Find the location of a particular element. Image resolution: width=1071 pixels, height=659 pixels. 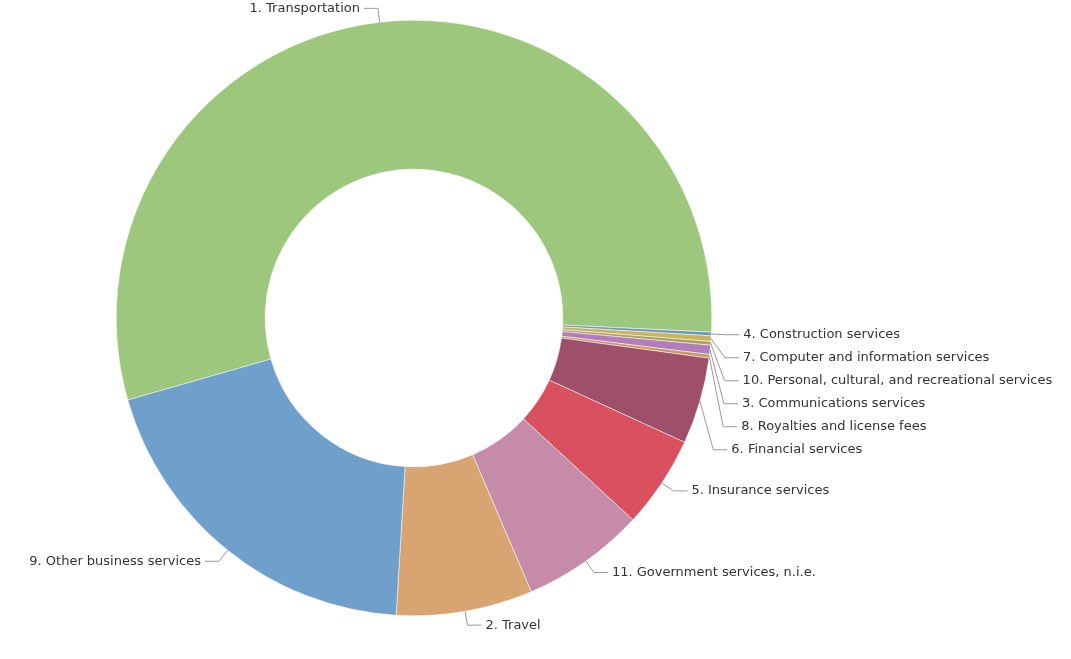

slice-label: 4. Construction services is located at coordinates (822, 334).